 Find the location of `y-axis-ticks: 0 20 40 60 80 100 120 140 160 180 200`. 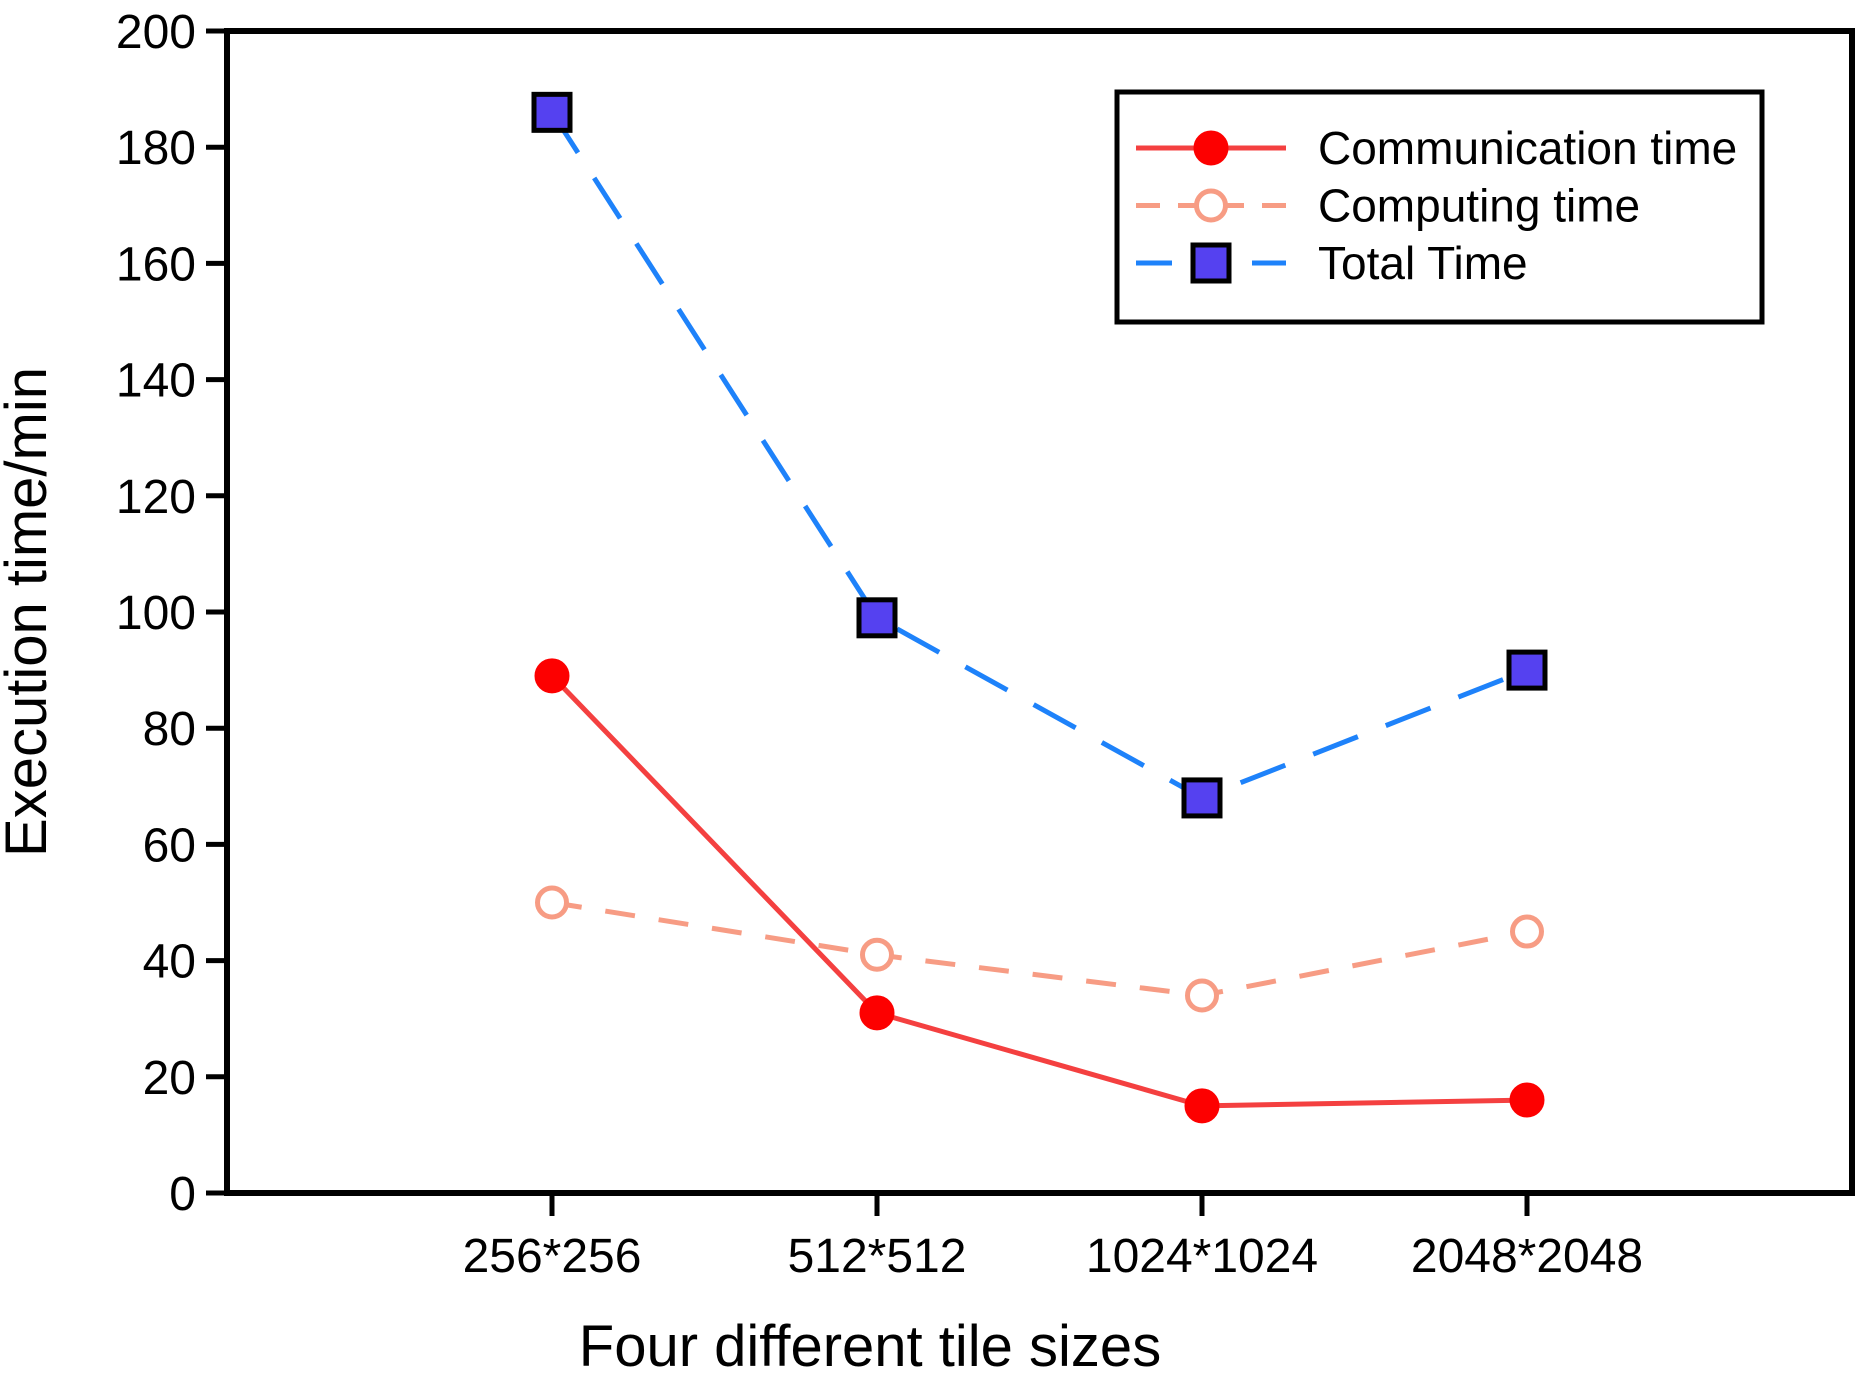

y-axis-ticks: 0 20 40 60 80 100 120 140 160 180 200 is located at coordinates (171, 613).